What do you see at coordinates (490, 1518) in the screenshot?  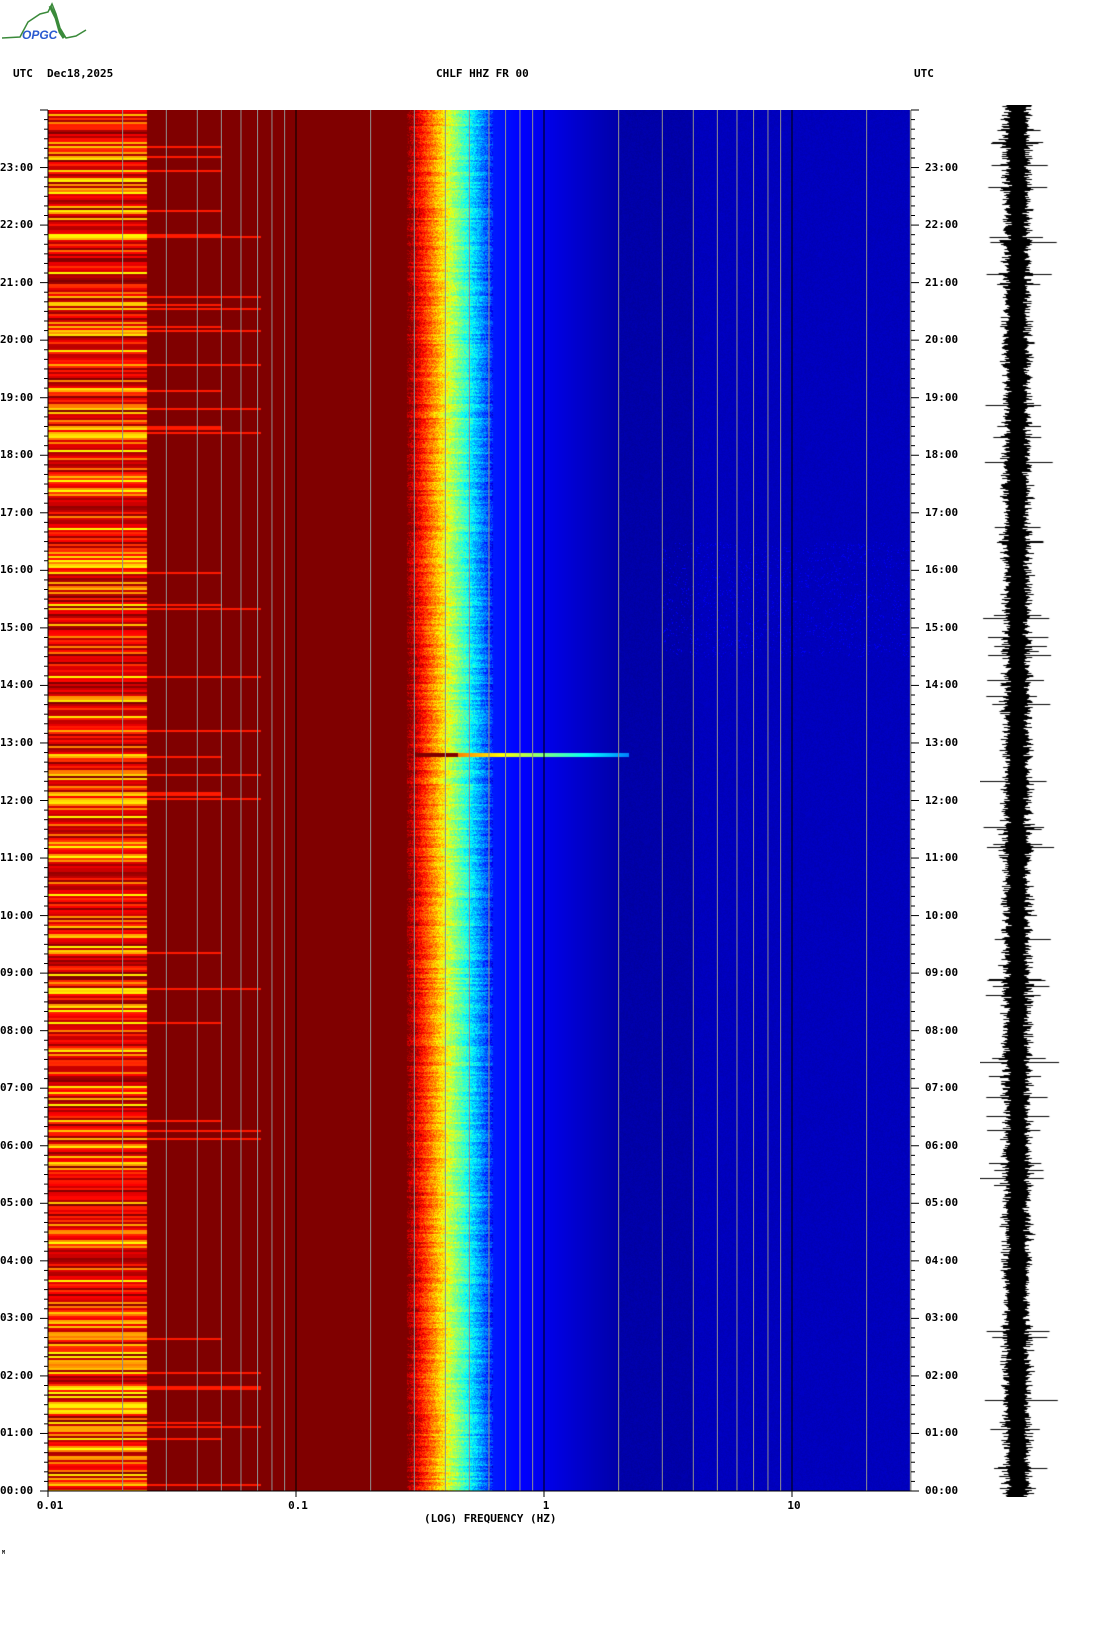 I see `x-axis-title: (LOG) FREQUENCY (HZ)` at bounding box center [490, 1518].